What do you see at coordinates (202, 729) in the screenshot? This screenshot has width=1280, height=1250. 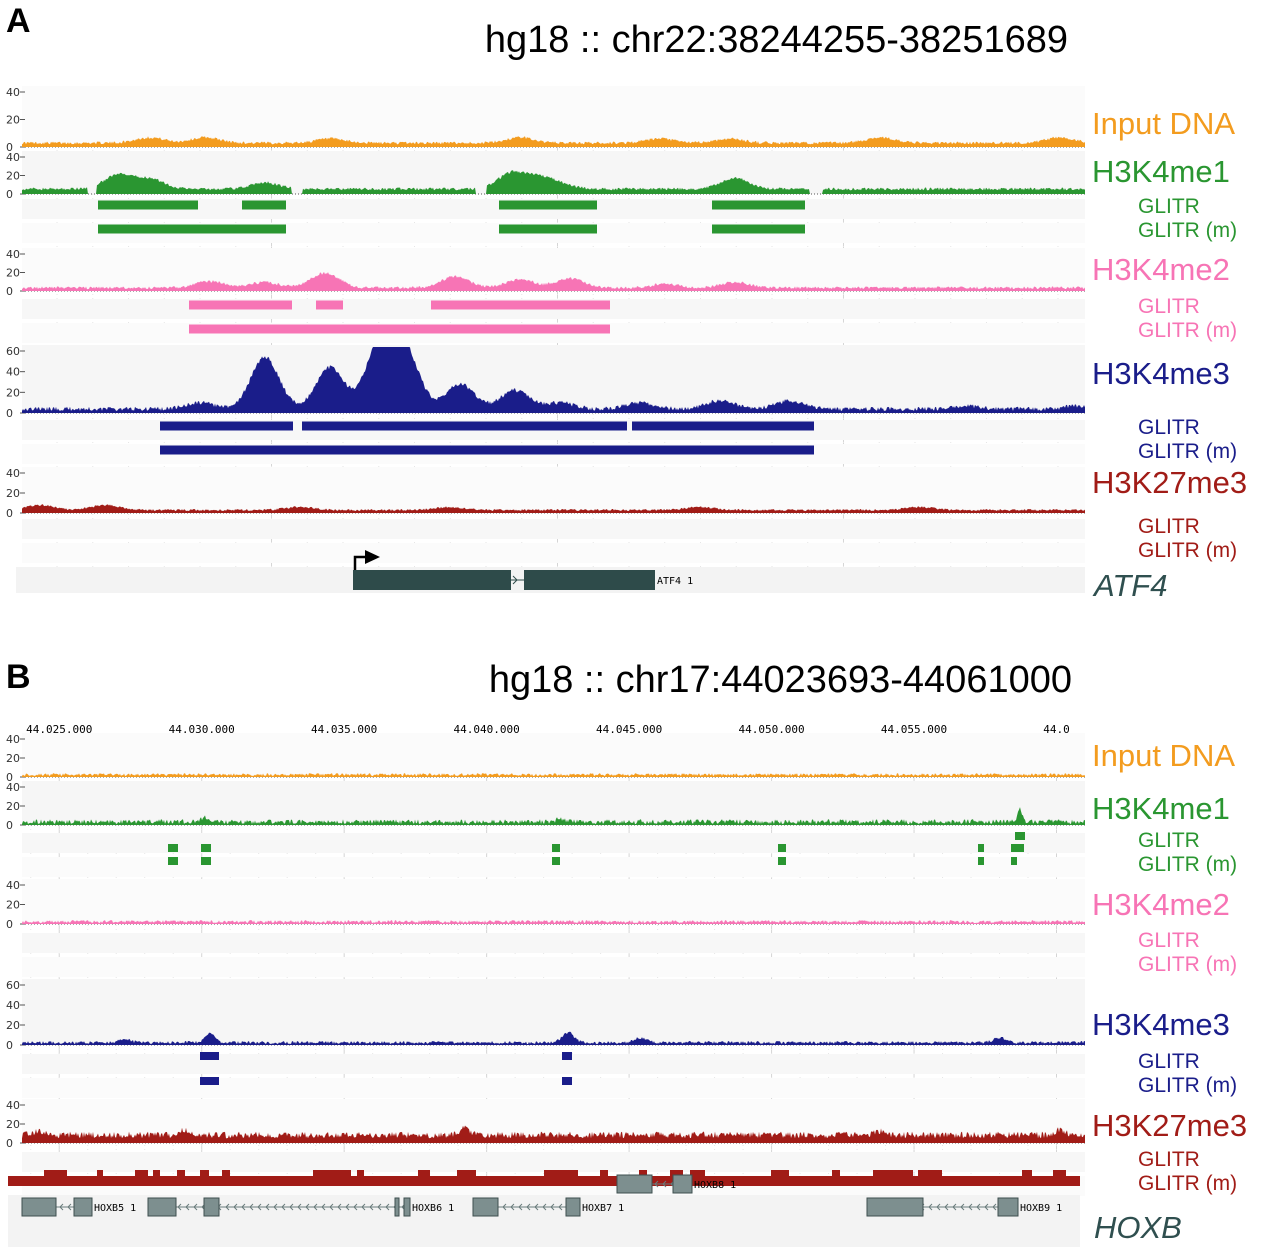 I see `coordinate-label: 44,030,000` at bounding box center [202, 729].